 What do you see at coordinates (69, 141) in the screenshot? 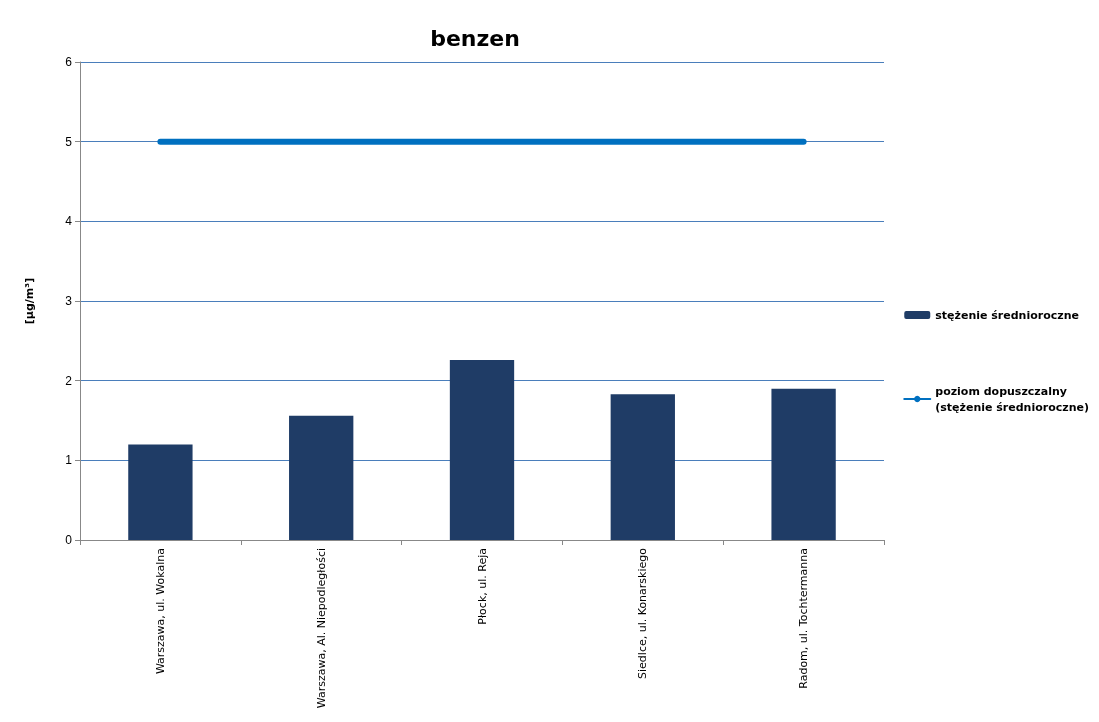
I see `y-tick-label: 5` at bounding box center [69, 141].